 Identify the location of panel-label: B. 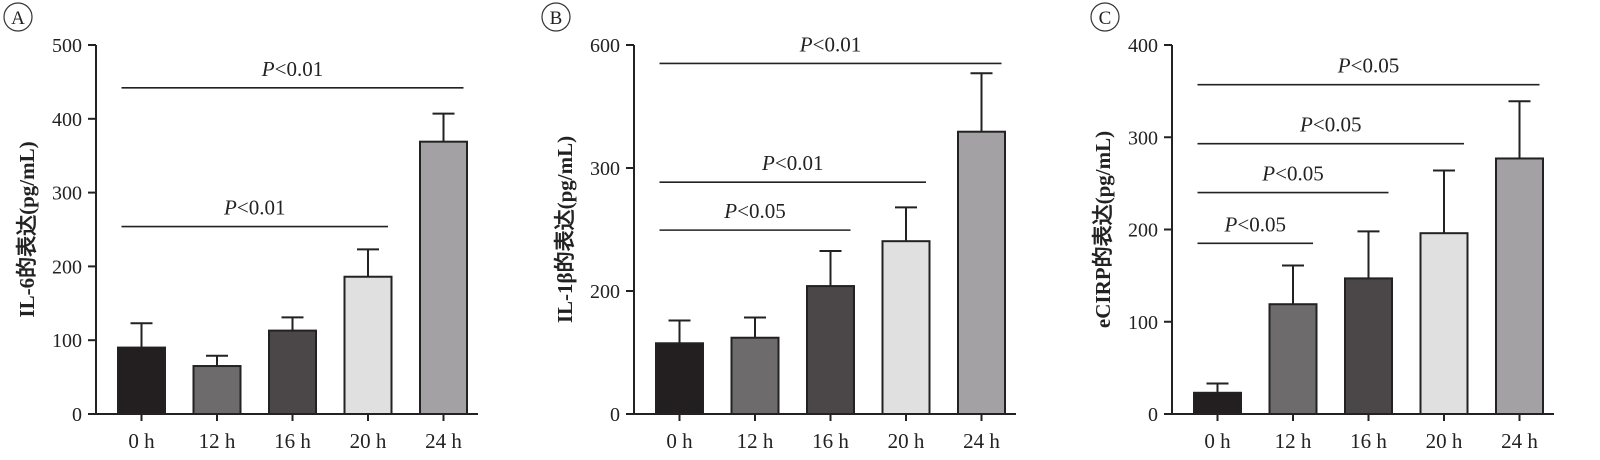
(556, 18).